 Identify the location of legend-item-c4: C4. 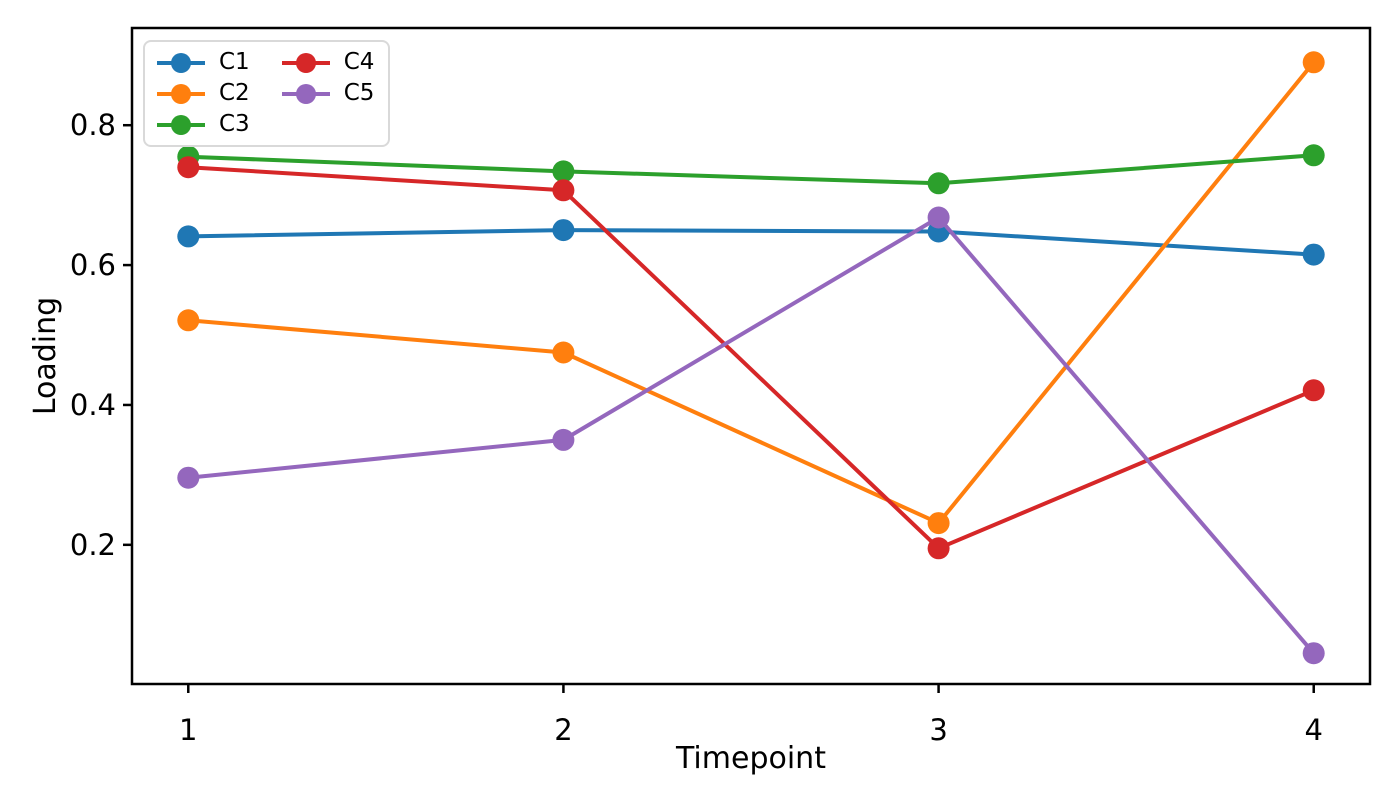
(327, 62).